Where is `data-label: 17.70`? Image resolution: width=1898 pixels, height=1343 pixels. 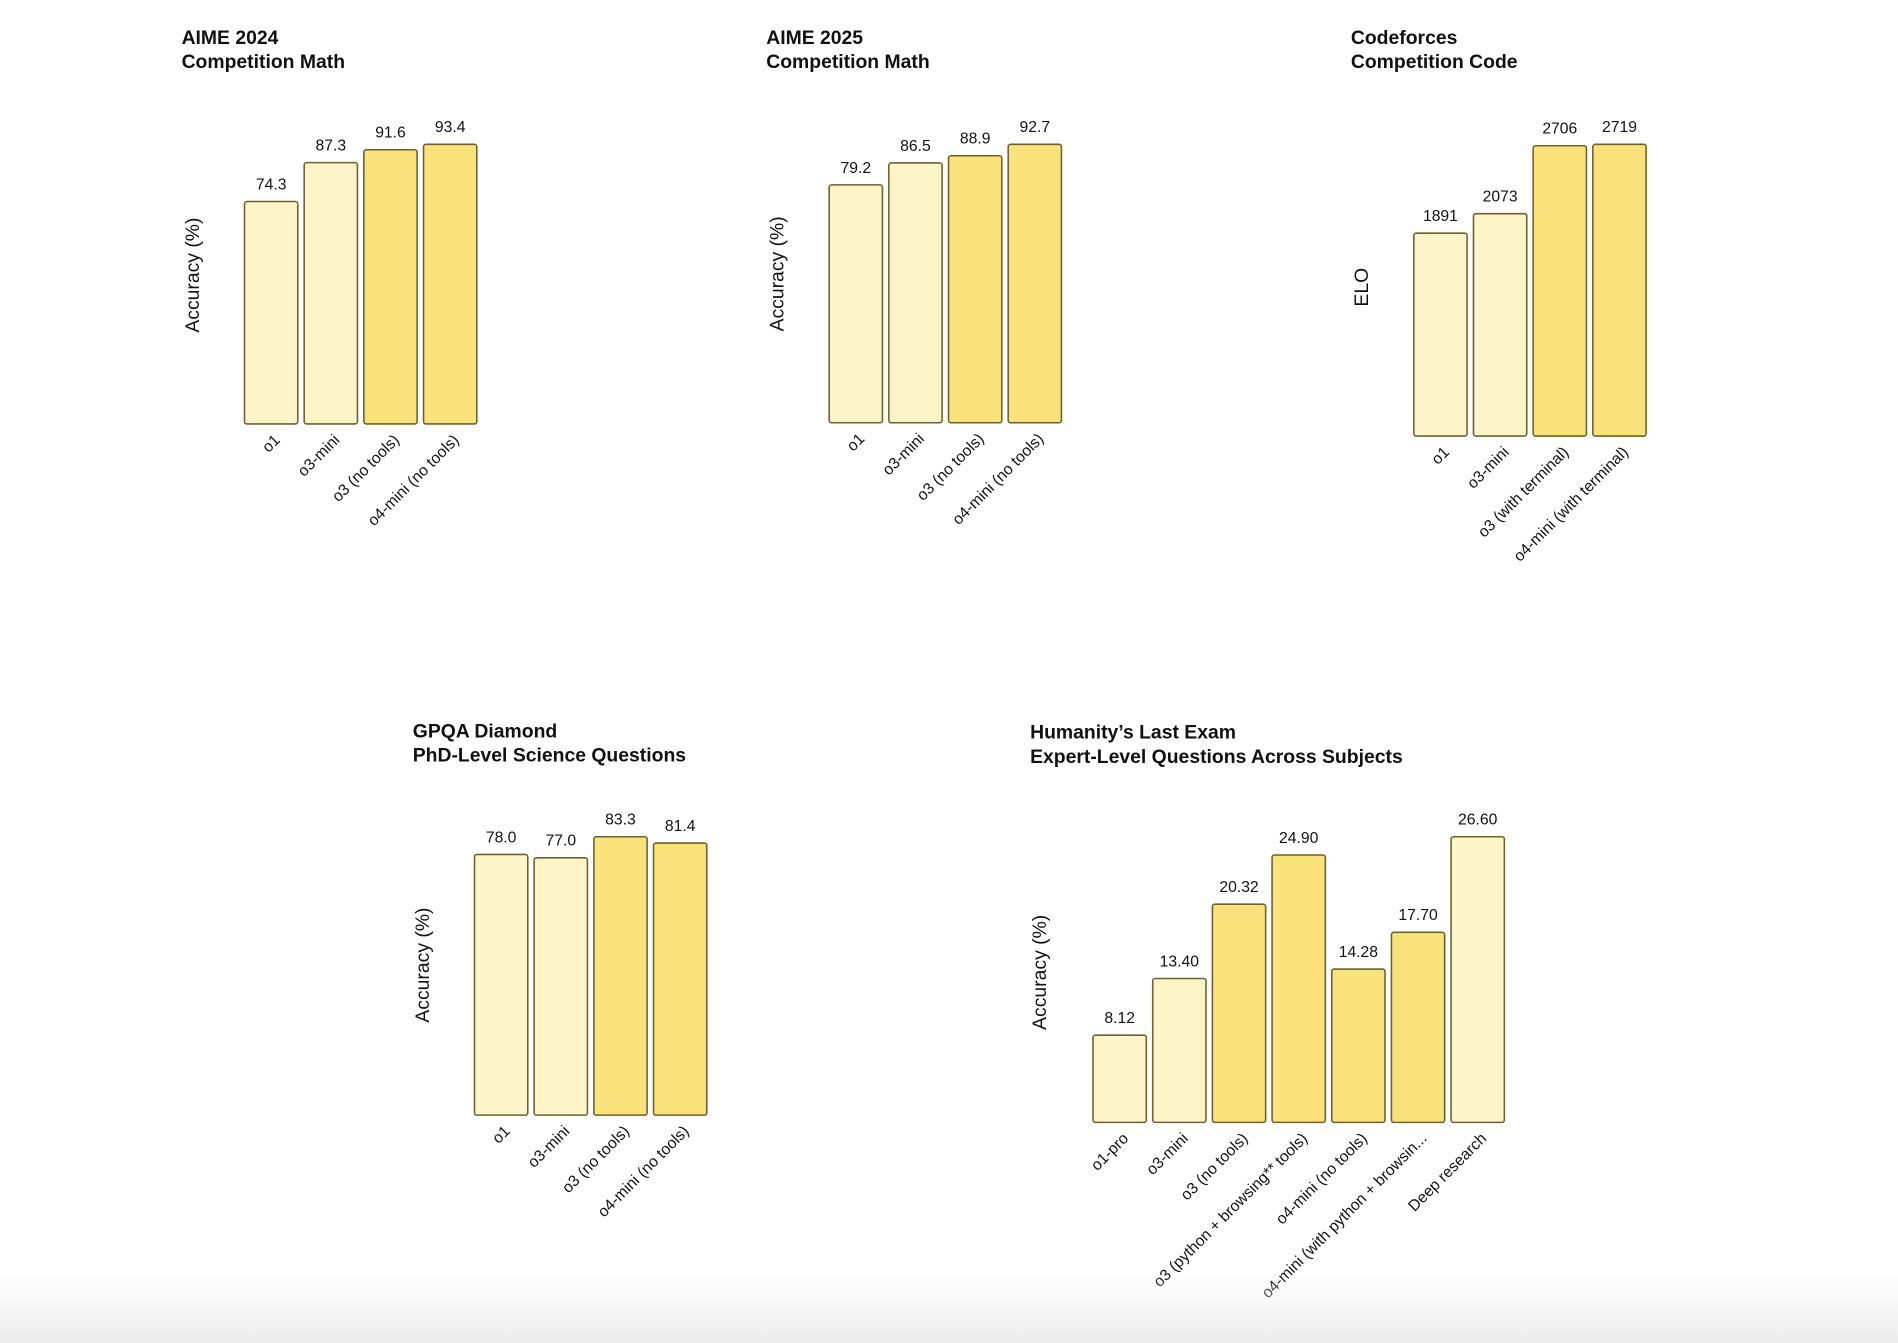 data-label: 17.70 is located at coordinates (1418, 915).